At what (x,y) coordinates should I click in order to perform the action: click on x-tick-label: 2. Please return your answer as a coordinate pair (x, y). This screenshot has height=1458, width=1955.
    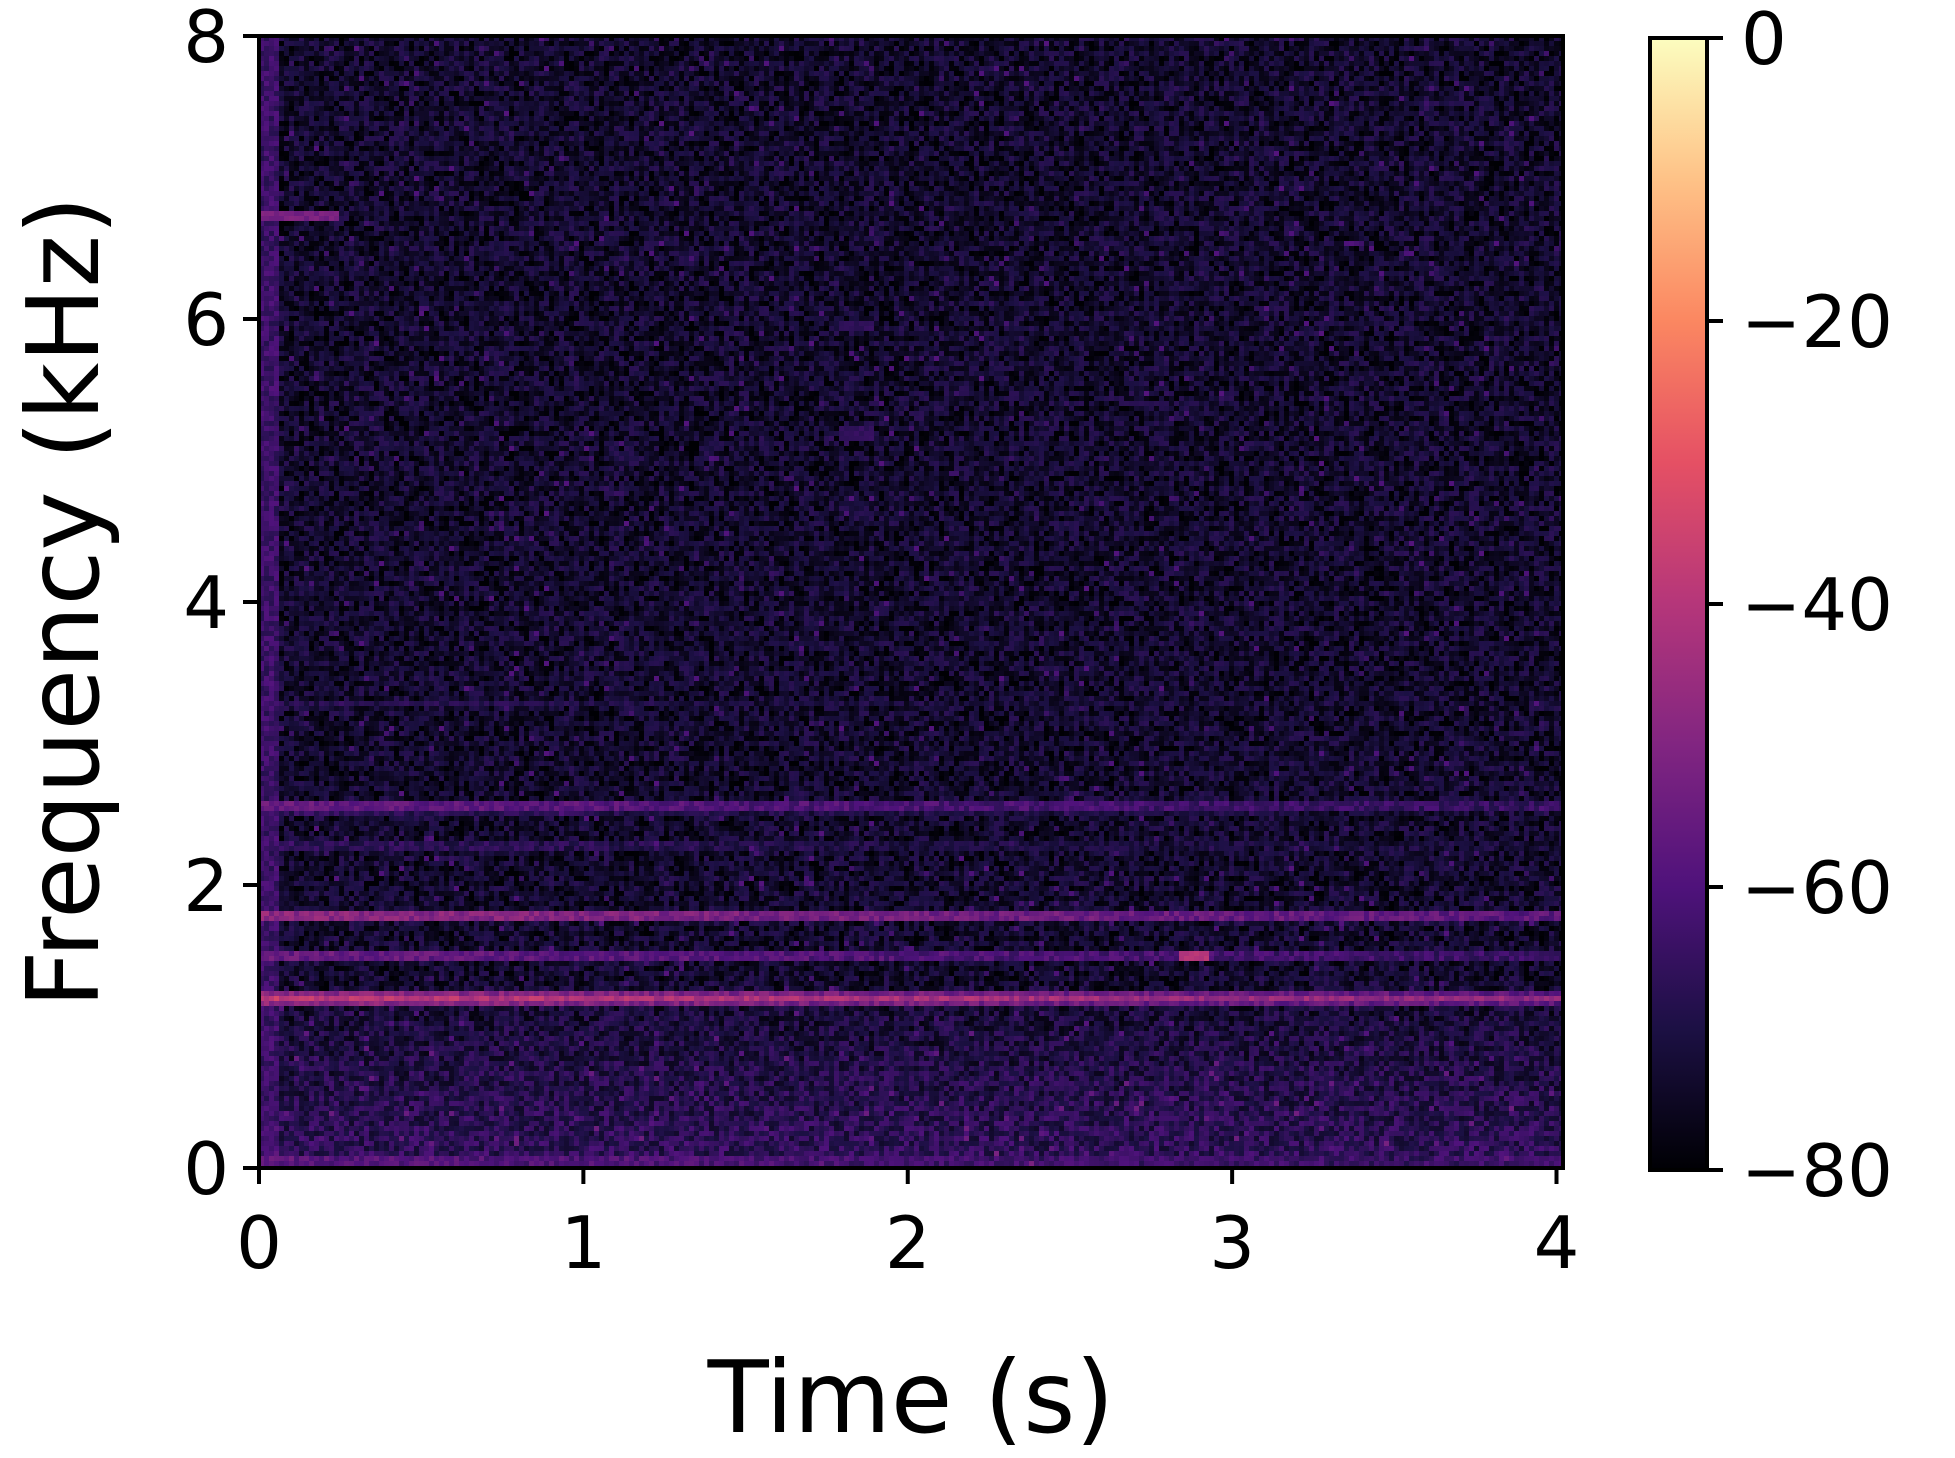
    Looking at the image, I should click on (908, 1243).